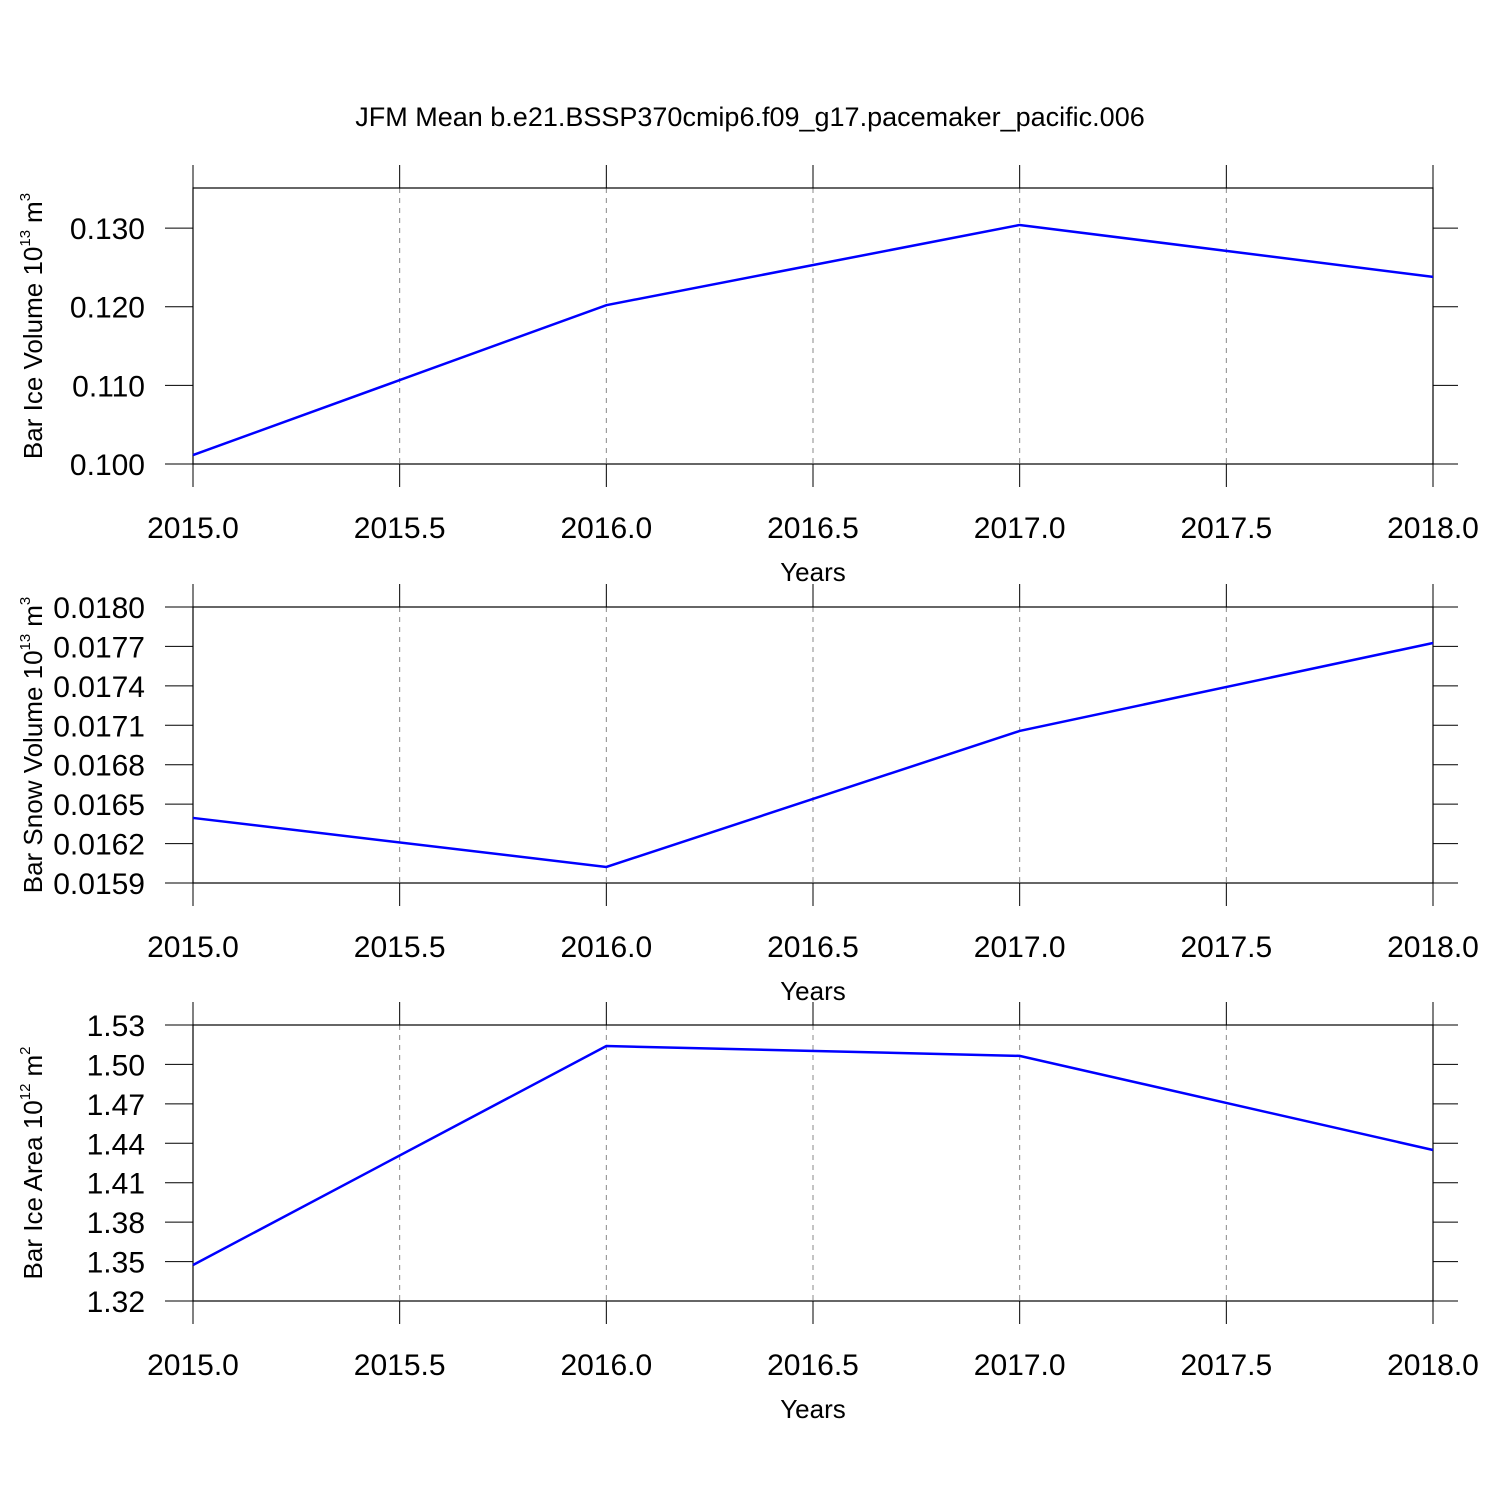 Image resolution: width=1500 pixels, height=1500 pixels. Describe the element at coordinates (116, 1026) in the screenshot. I see `y-tick-label: 1.53` at that location.